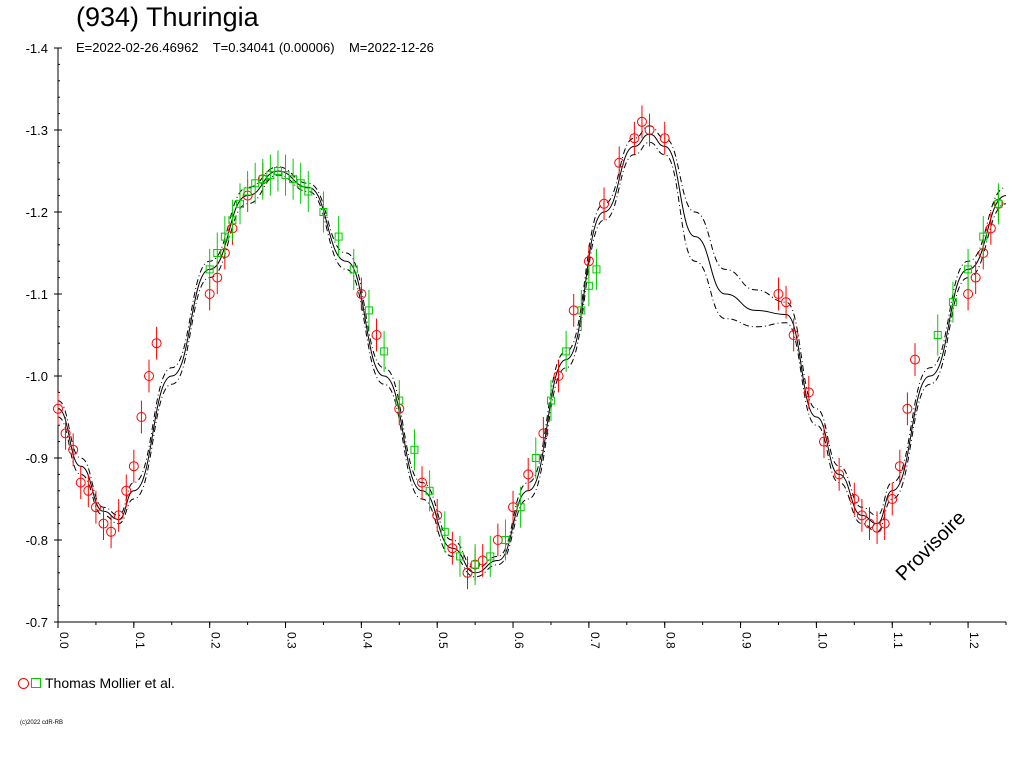  What do you see at coordinates (29, 683) in the screenshot?
I see `legend-symbols` at bounding box center [29, 683].